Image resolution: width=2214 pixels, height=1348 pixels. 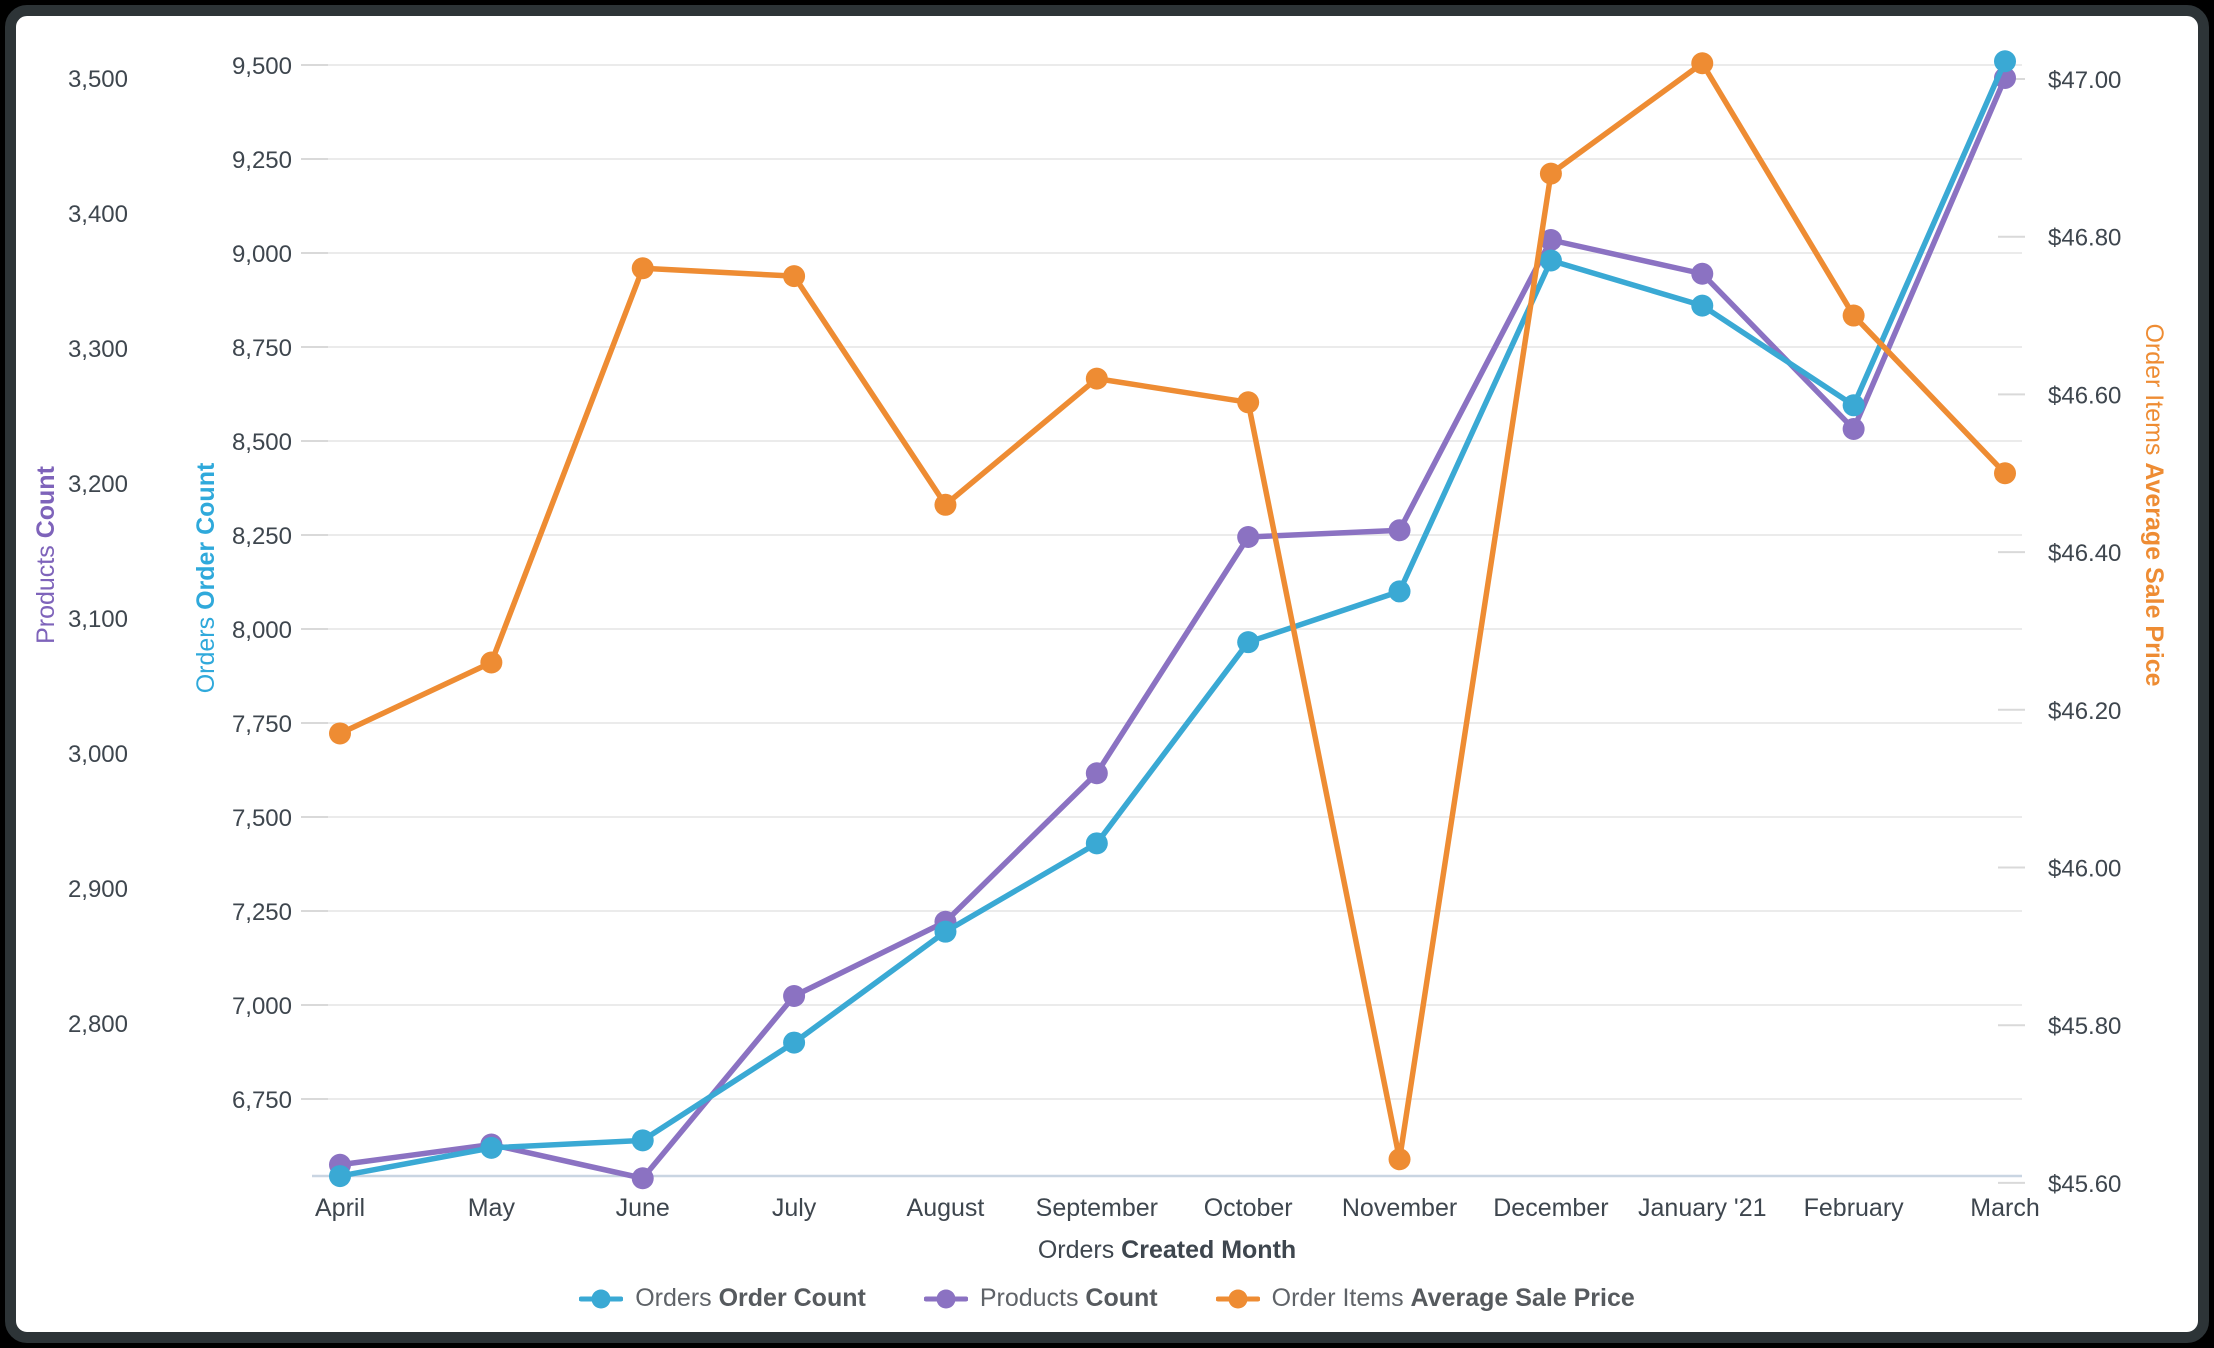 What do you see at coordinates (1167, 1250) in the screenshot?
I see `x-axis-title: Orders Created Month` at bounding box center [1167, 1250].